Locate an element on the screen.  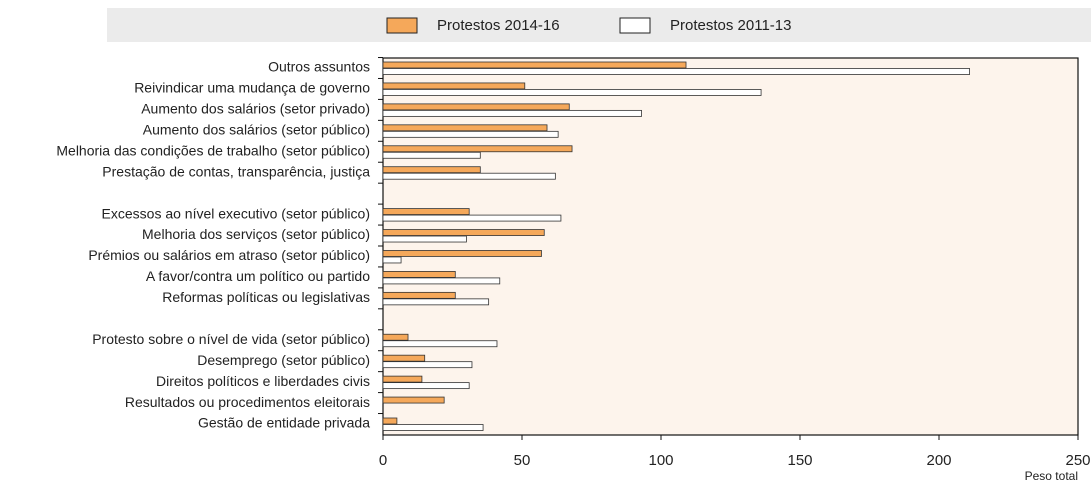
legend-label: Protestos 2011-13 is located at coordinates (730, 25).